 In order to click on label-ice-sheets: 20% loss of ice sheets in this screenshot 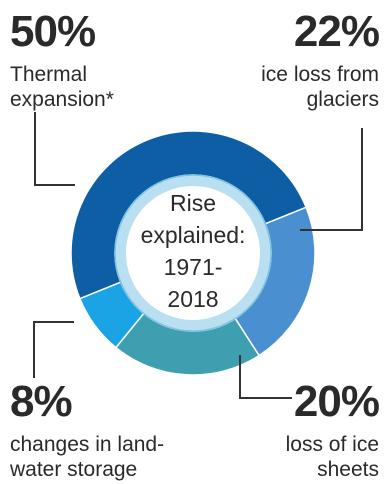, I will do `click(332, 429)`.